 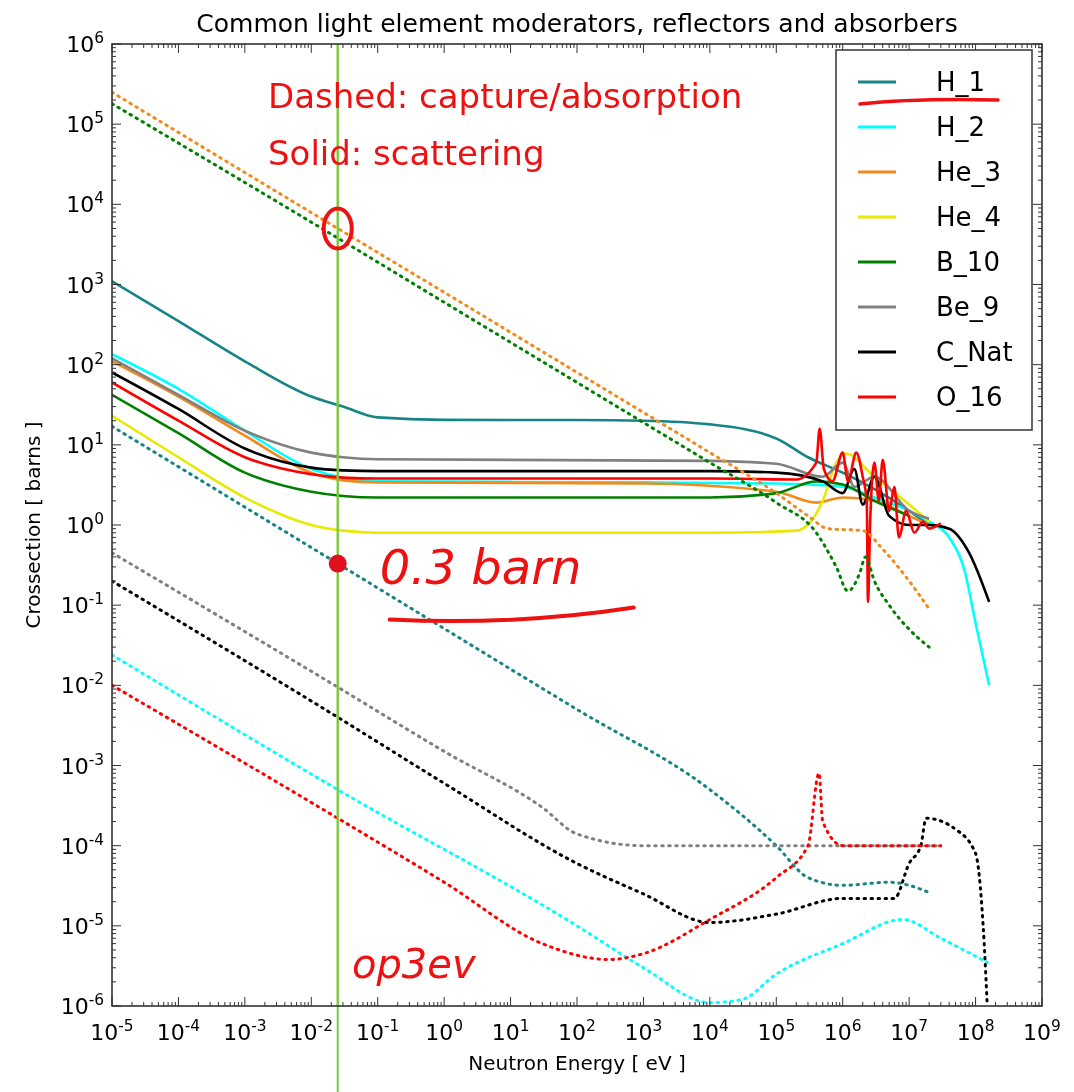 What do you see at coordinates (82, 1005) in the screenshot?
I see `y-tick-label: 10$^{-6}$` at bounding box center [82, 1005].